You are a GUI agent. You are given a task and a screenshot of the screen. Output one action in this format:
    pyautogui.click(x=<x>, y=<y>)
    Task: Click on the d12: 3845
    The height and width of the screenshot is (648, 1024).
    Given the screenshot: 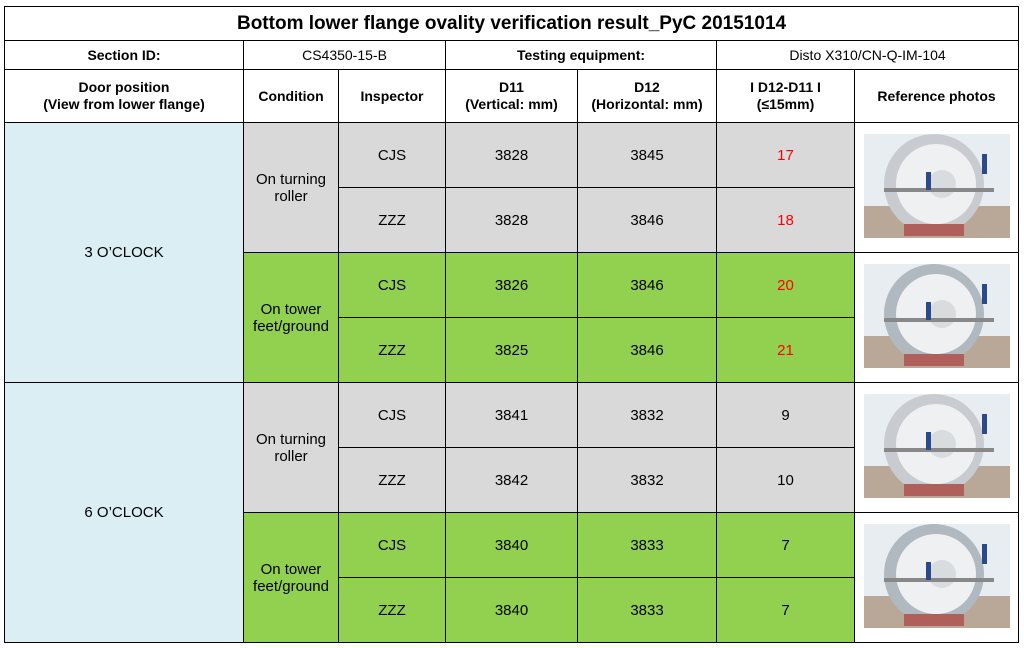 What is the action you would take?
    pyautogui.click(x=647, y=155)
    